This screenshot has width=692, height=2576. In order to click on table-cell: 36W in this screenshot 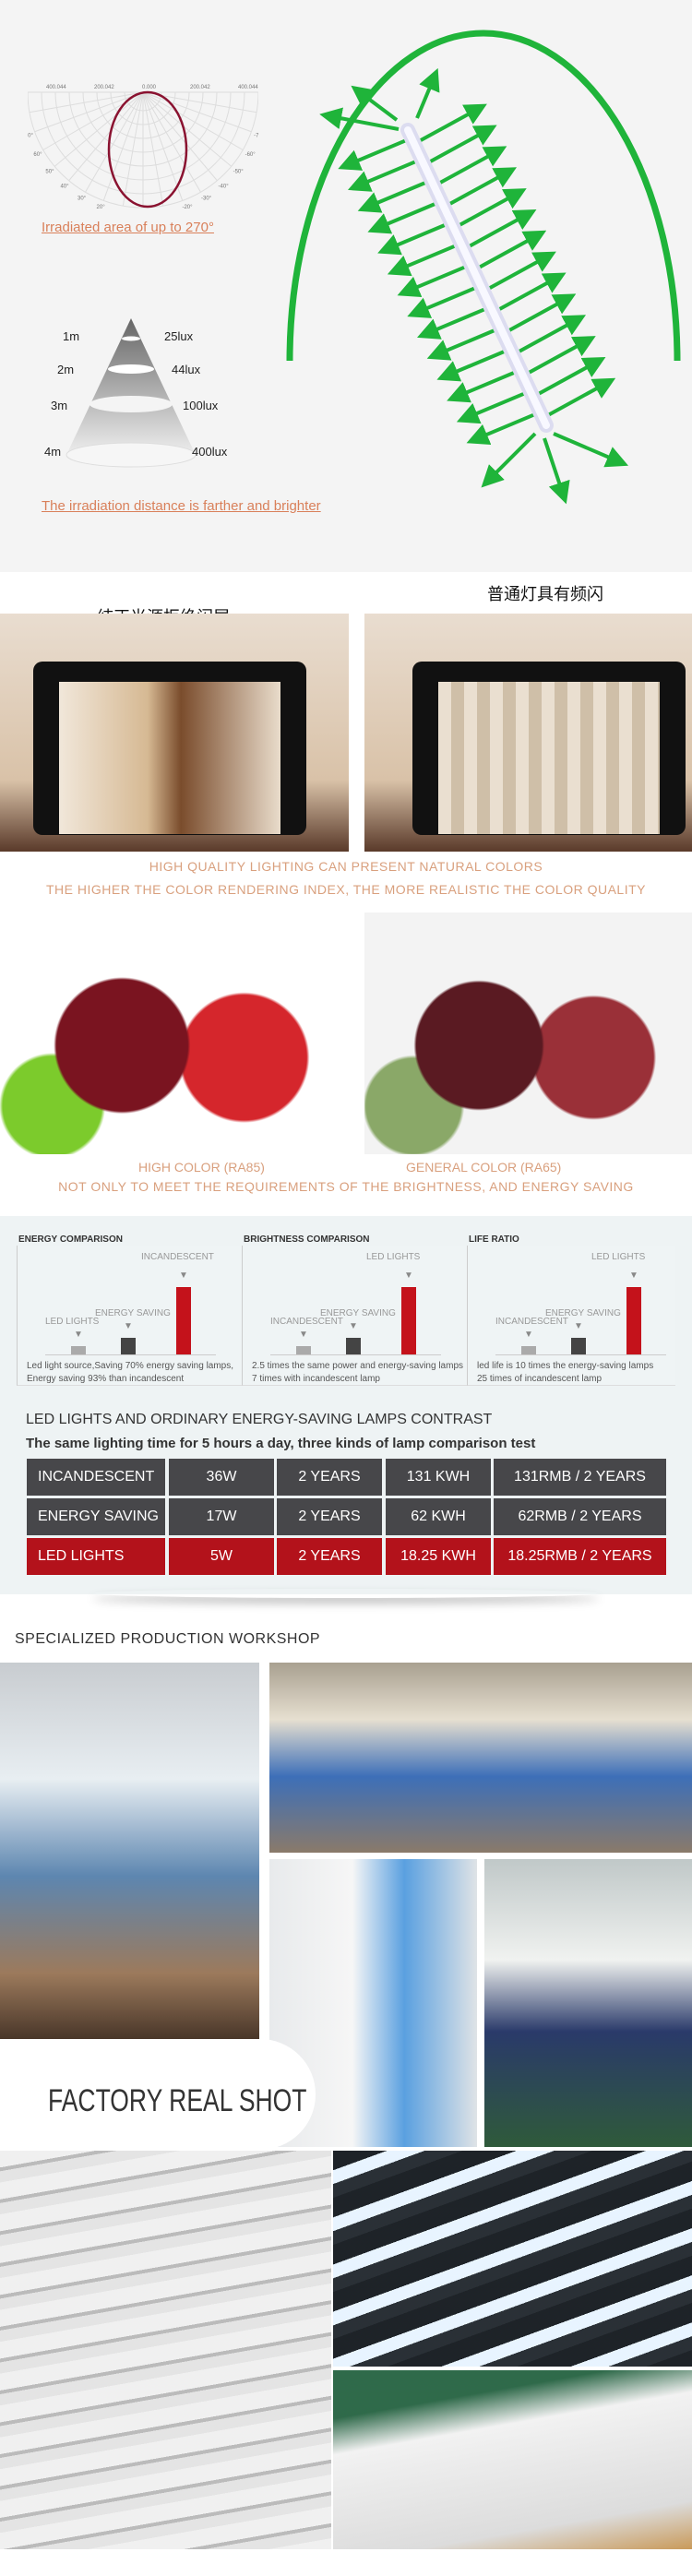, I will do `click(221, 1477)`.